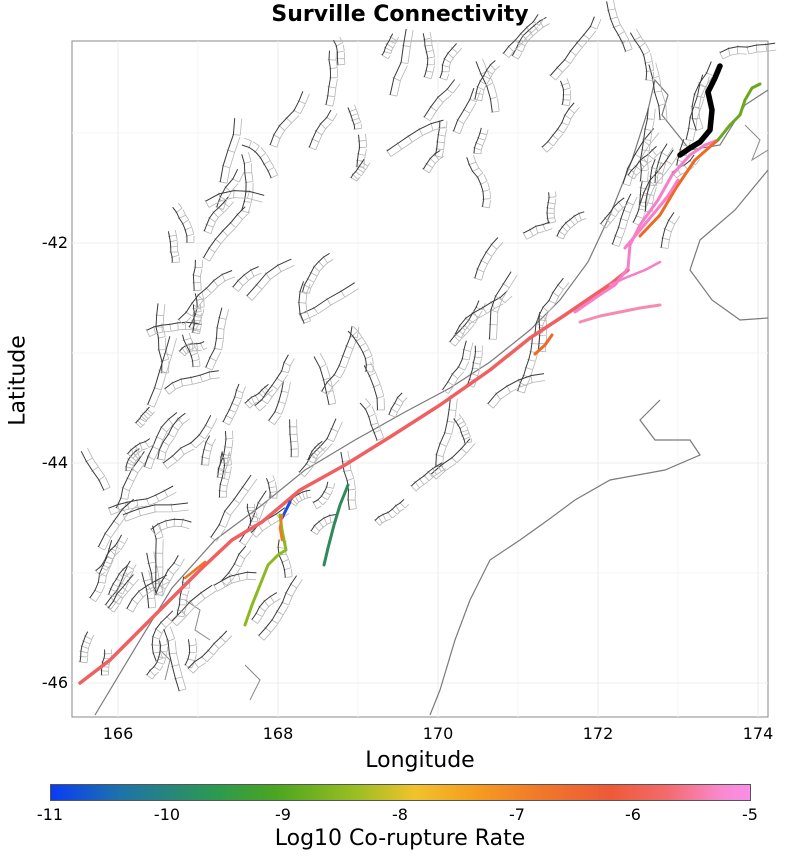 This screenshot has width=800, height=865. Describe the element at coordinates (118, 733) in the screenshot. I see `x-tick: 166` at that location.